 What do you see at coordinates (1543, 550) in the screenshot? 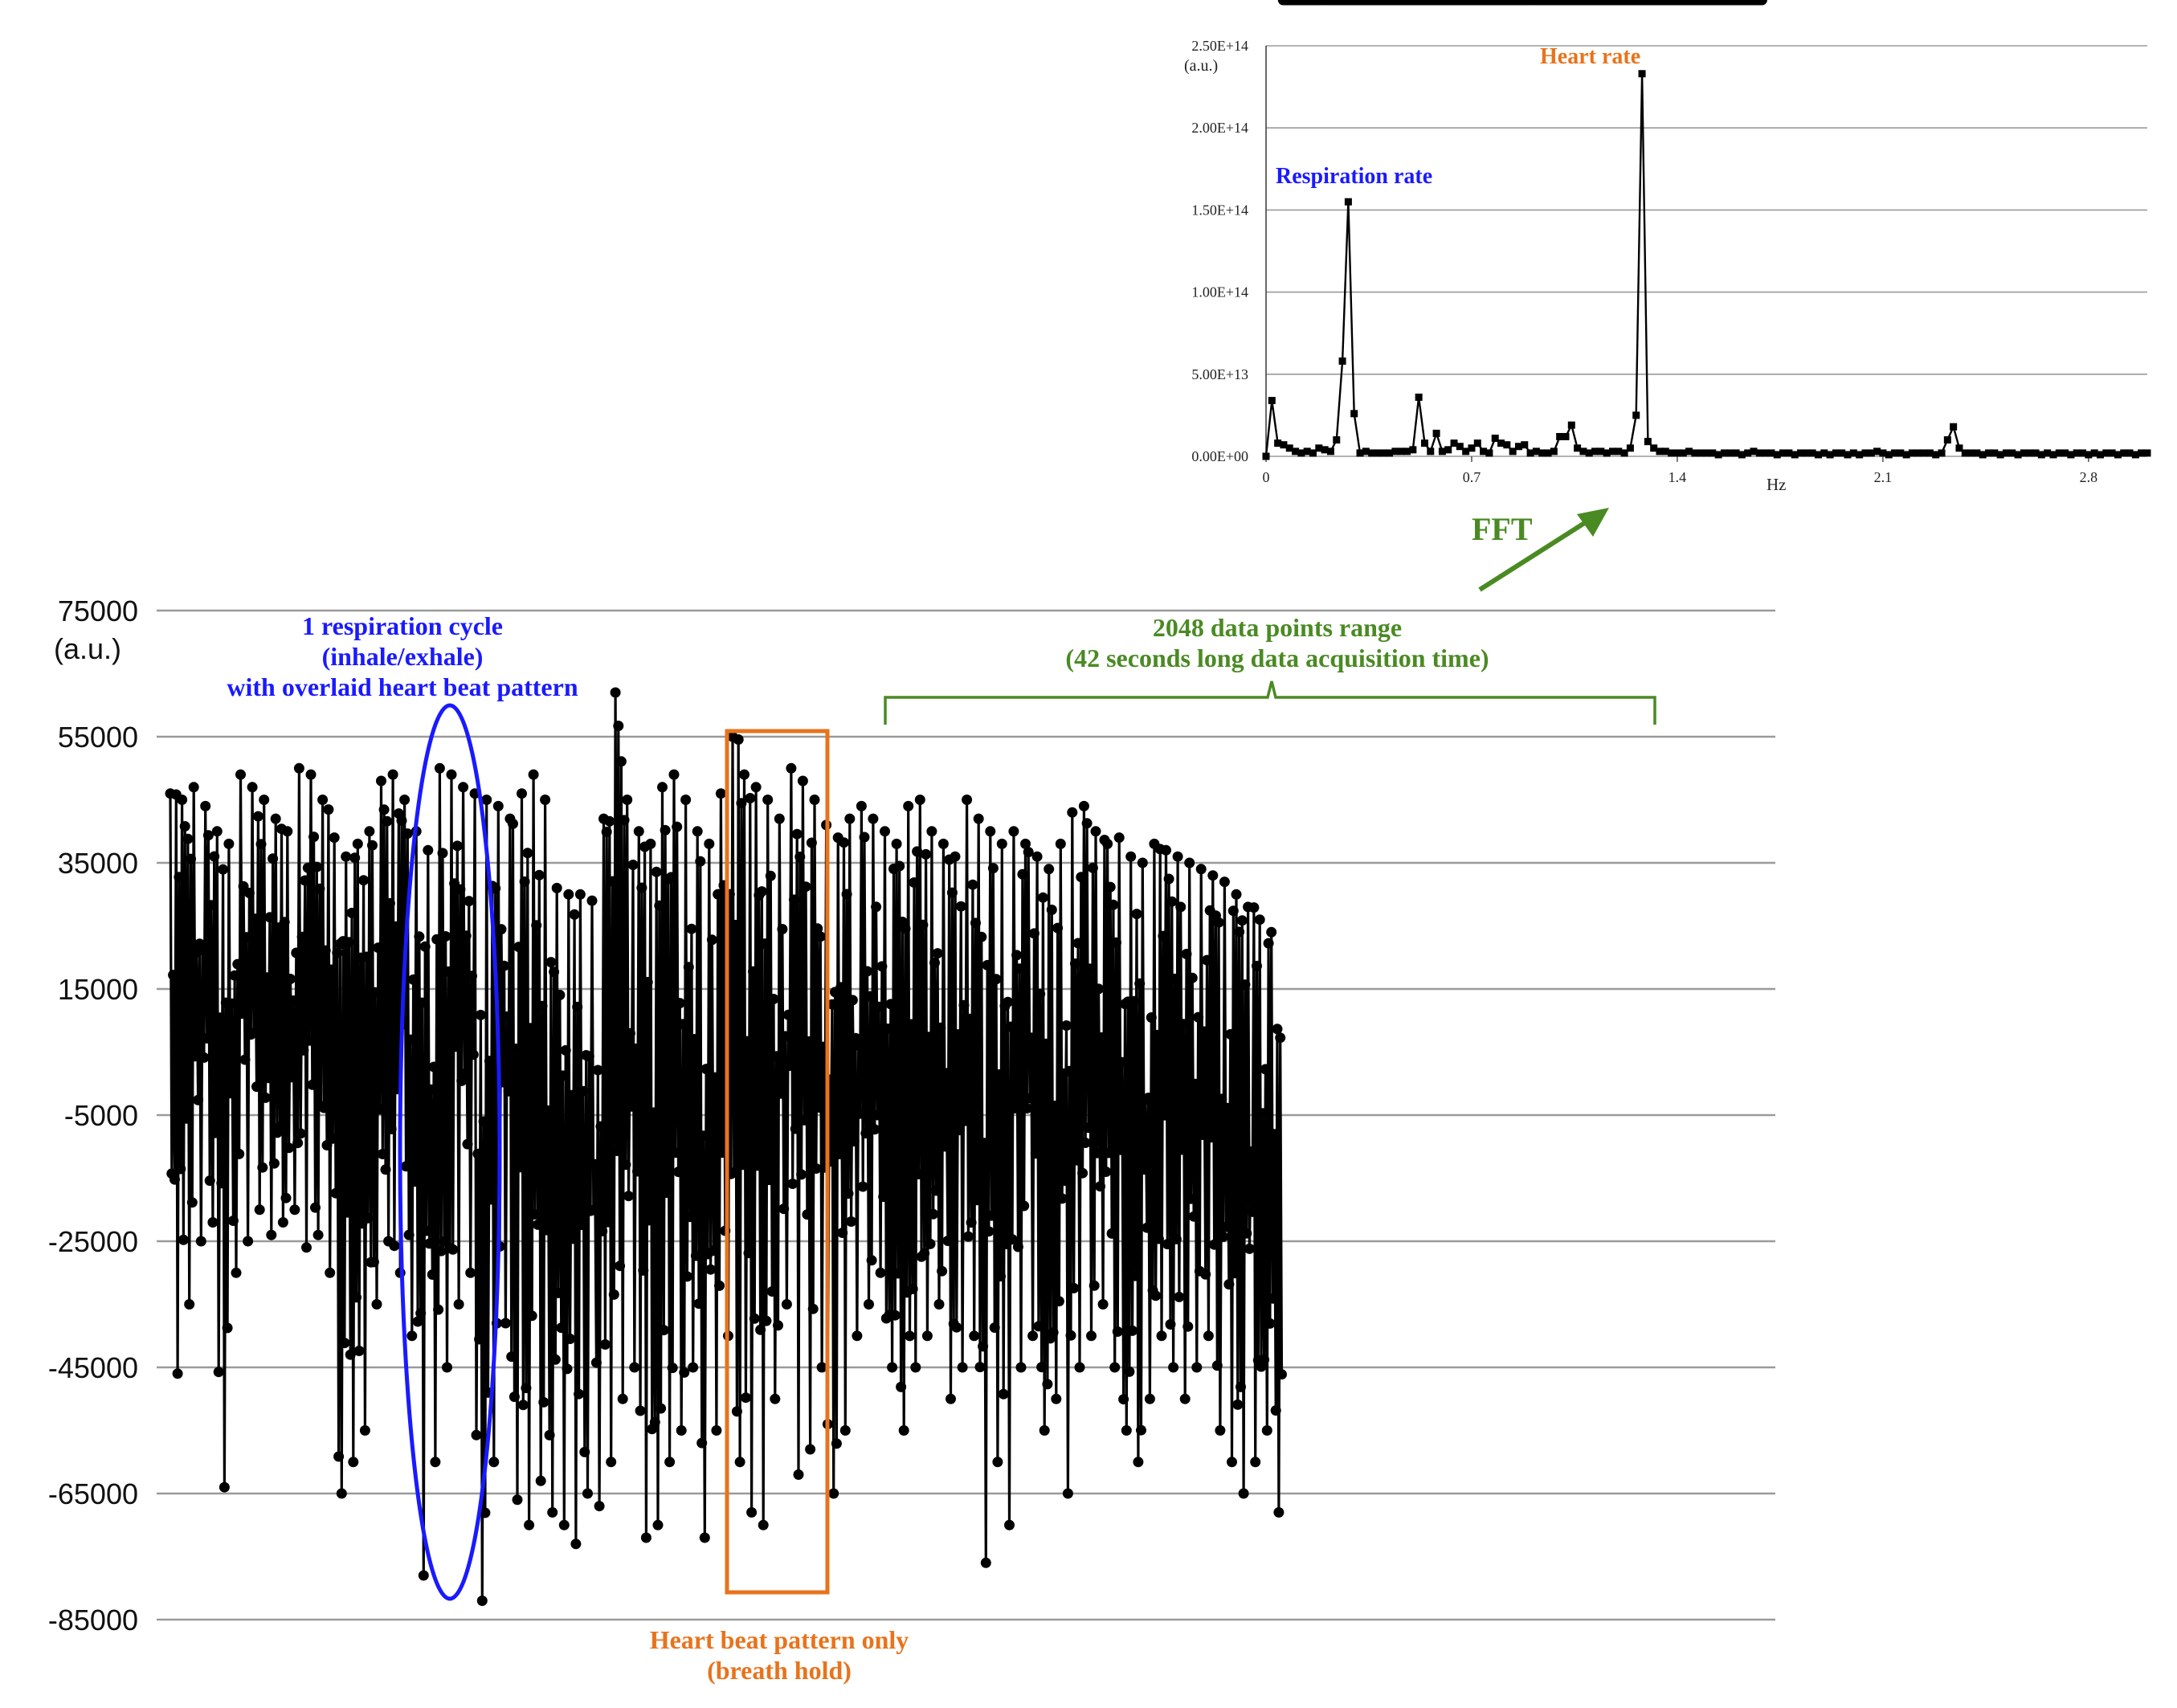
I see `fft-arrow` at bounding box center [1543, 550].